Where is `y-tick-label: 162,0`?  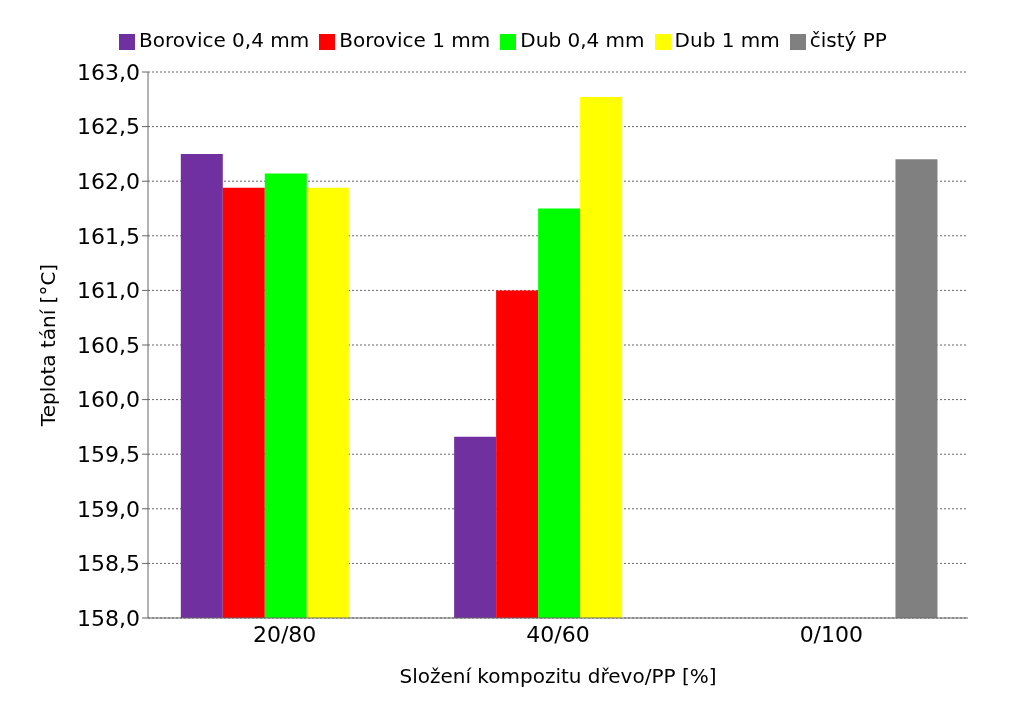
y-tick-label: 162,0 is located at coordinates (108, 182).